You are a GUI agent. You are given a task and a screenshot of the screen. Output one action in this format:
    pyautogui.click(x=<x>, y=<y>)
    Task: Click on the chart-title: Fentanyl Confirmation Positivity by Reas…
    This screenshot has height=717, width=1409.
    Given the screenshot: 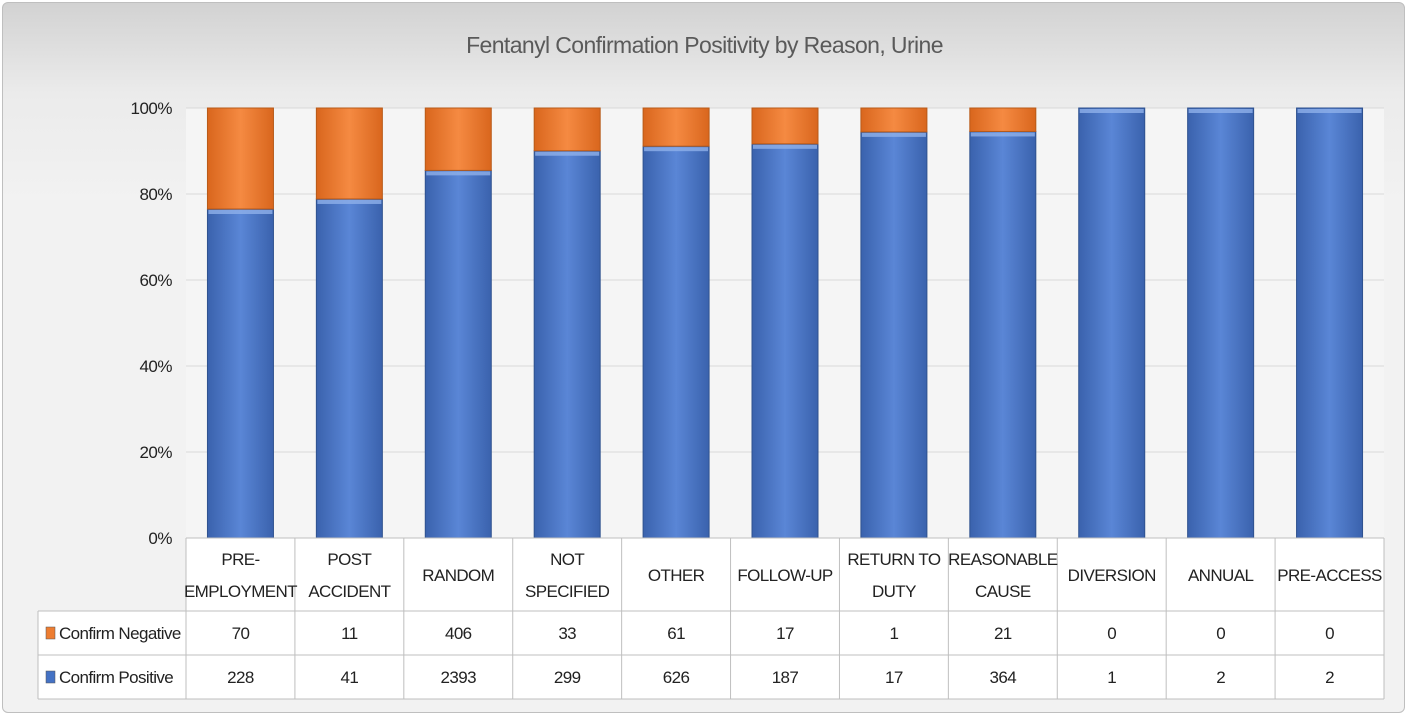 What is the action you would take?
    pyautogui.click(x=704, y=45)
    